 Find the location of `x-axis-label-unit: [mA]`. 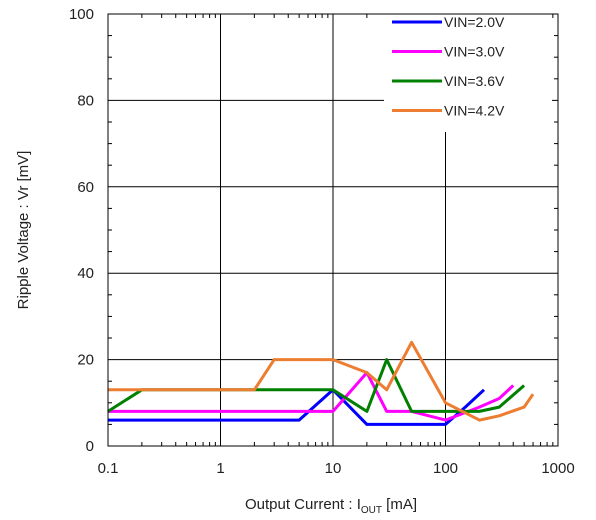

x-axis-label-unit: [mA] is located at coordinates (399, 504).